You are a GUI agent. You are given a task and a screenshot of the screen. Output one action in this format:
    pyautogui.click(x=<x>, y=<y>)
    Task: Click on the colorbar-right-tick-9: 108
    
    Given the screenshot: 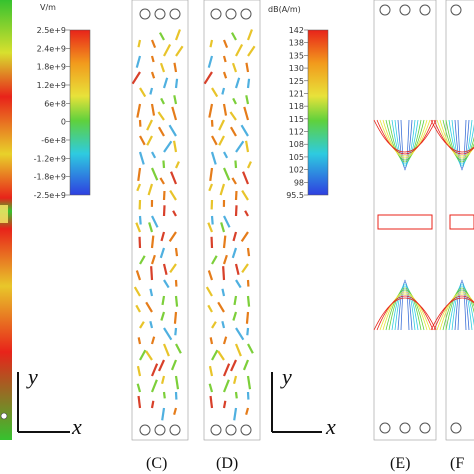 What is the action you would take?
    pyautogui.click(x=296, y=144)
    